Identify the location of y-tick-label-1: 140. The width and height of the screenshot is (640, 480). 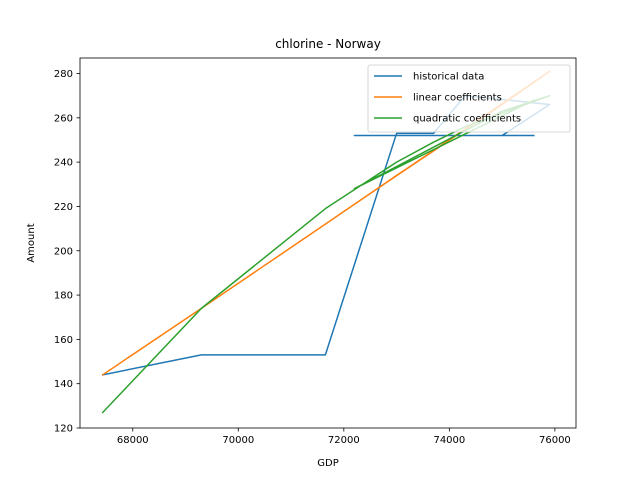
(63, 384).